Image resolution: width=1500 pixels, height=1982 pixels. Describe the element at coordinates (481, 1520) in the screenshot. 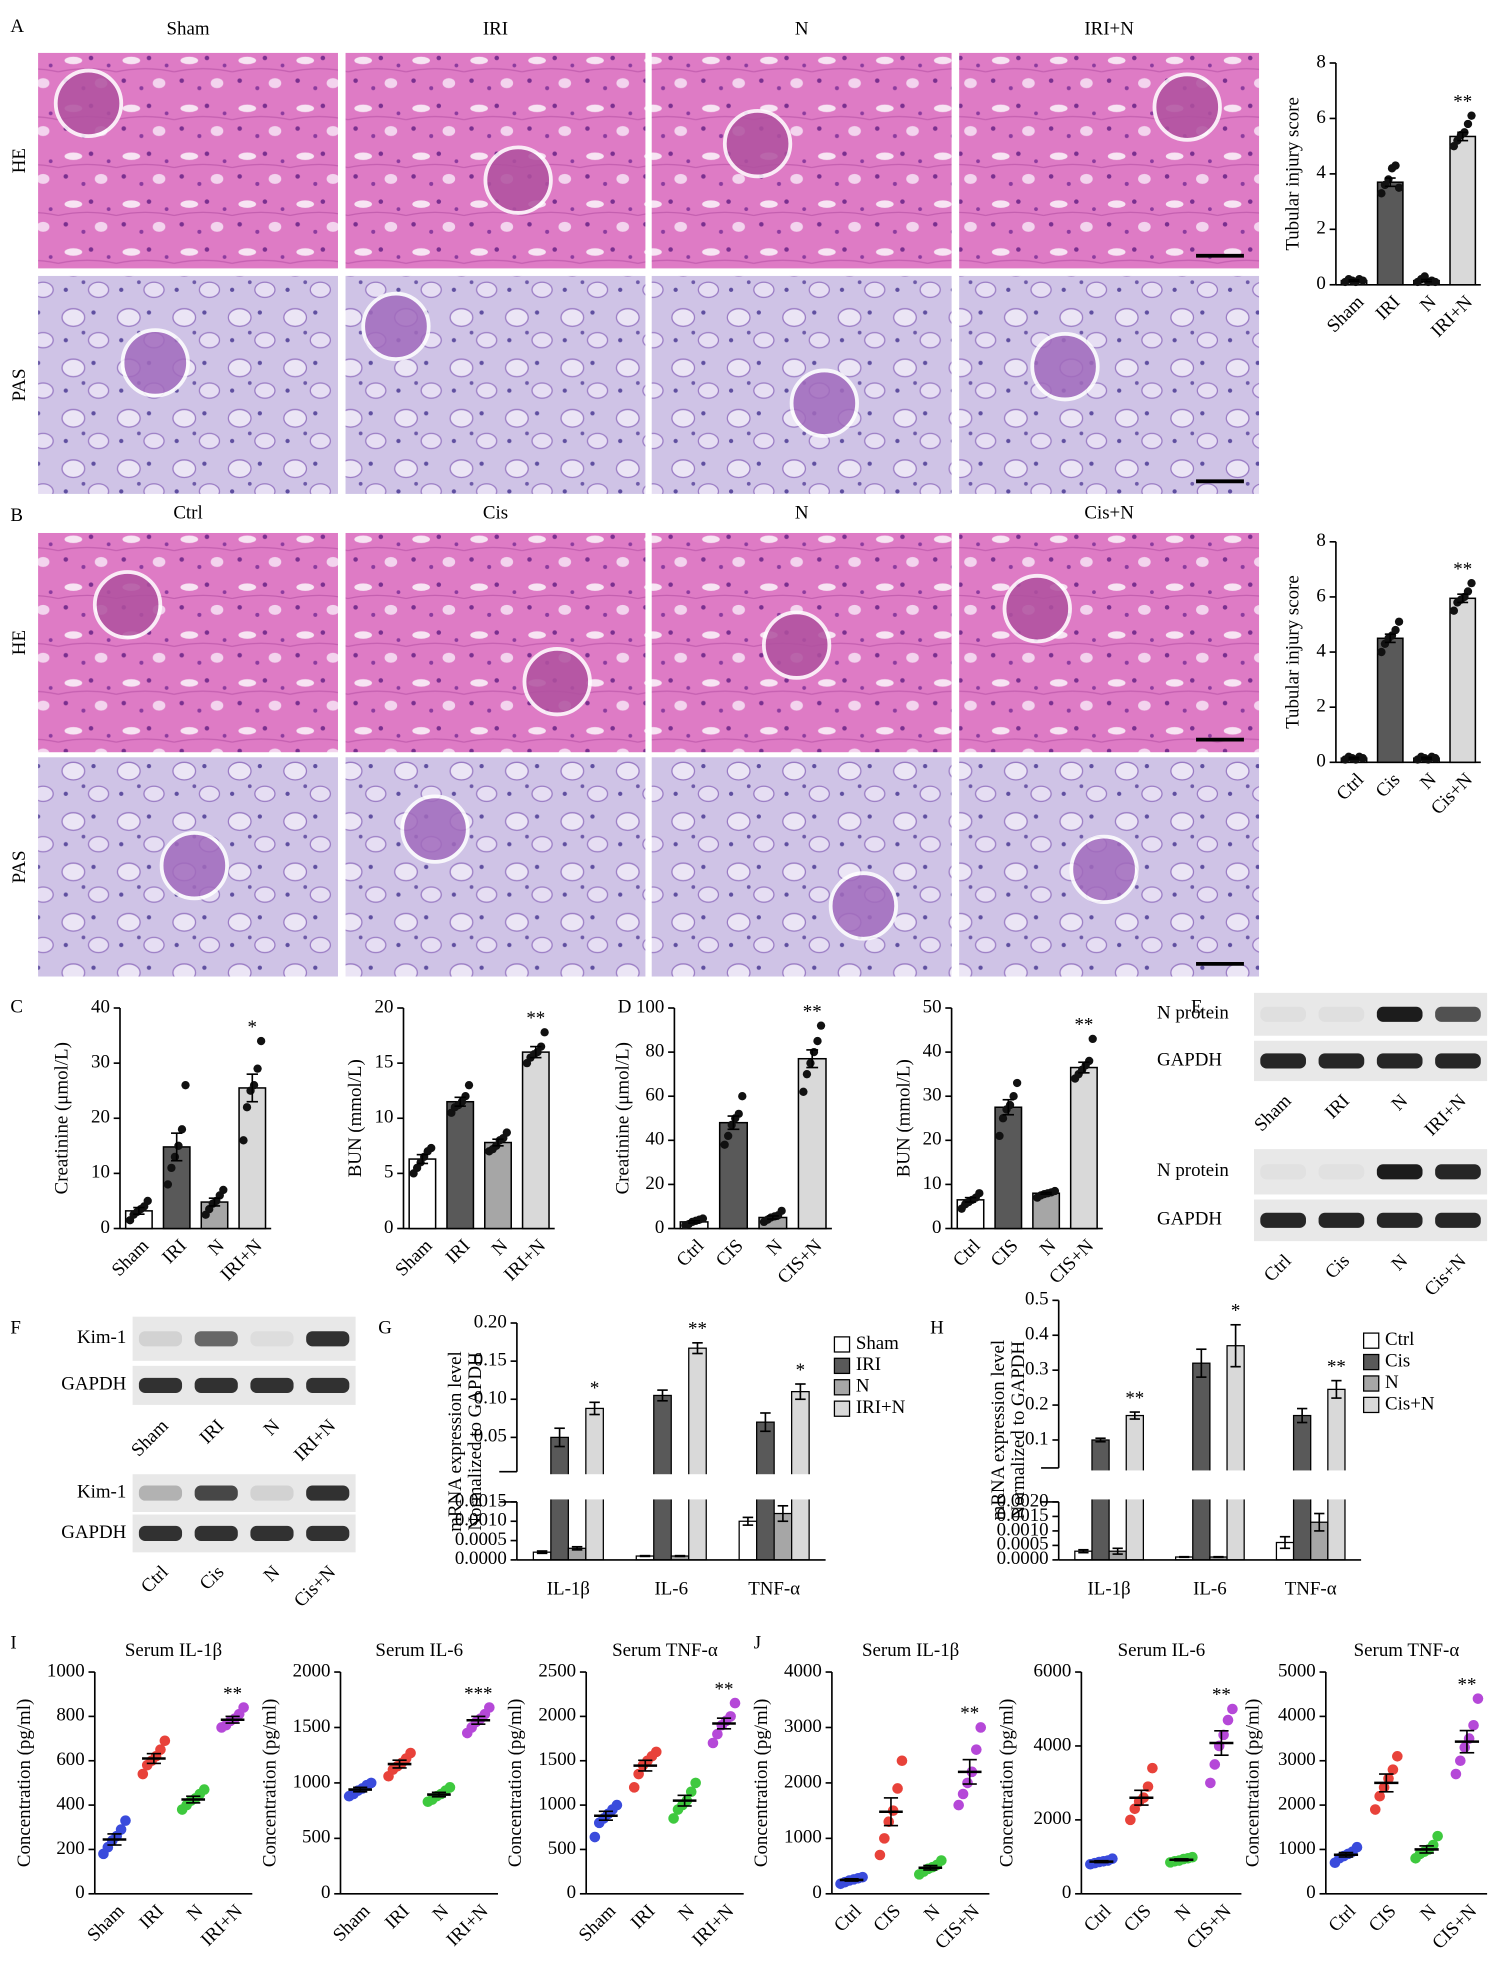

I see `y-tick-label: 0.0010` at that location.